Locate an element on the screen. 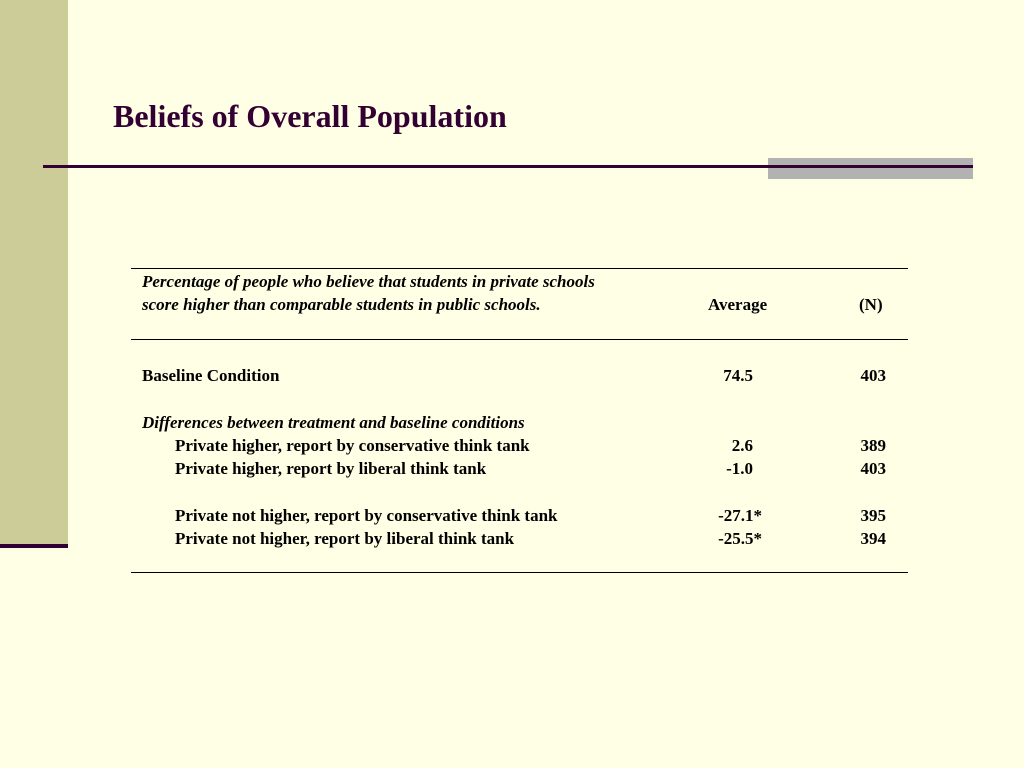 The image size is (1024, 768). title-accent-bar is located at coordinates (870, 168).